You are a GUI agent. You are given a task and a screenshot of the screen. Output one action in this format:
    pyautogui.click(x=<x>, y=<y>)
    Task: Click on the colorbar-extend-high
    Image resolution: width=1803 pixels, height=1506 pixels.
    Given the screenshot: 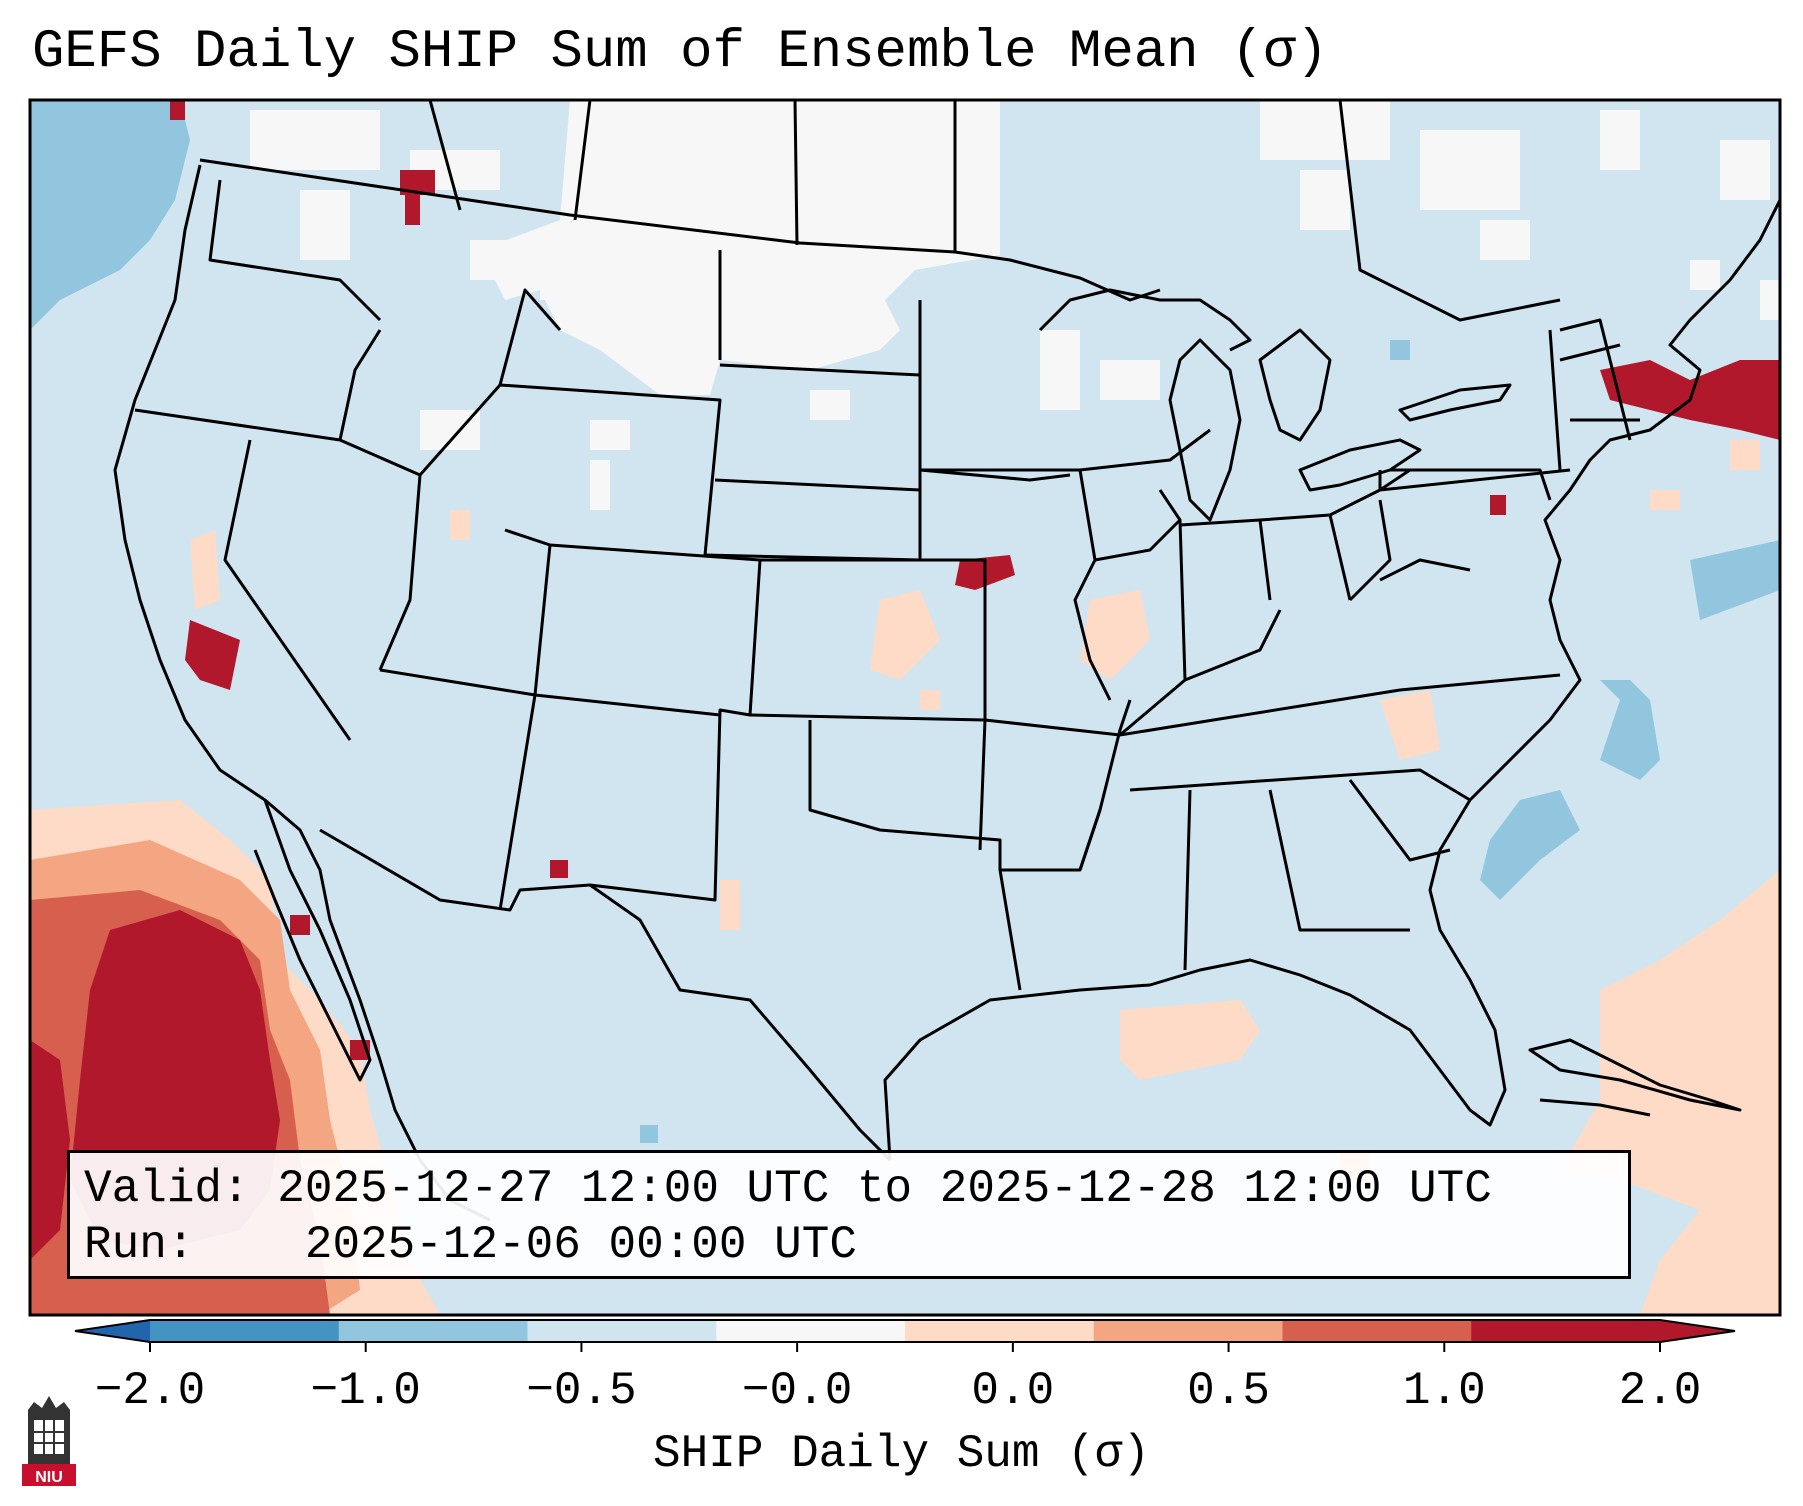 What is the action you would take?
    pyautogui.click(x=1697, y=1331)
    